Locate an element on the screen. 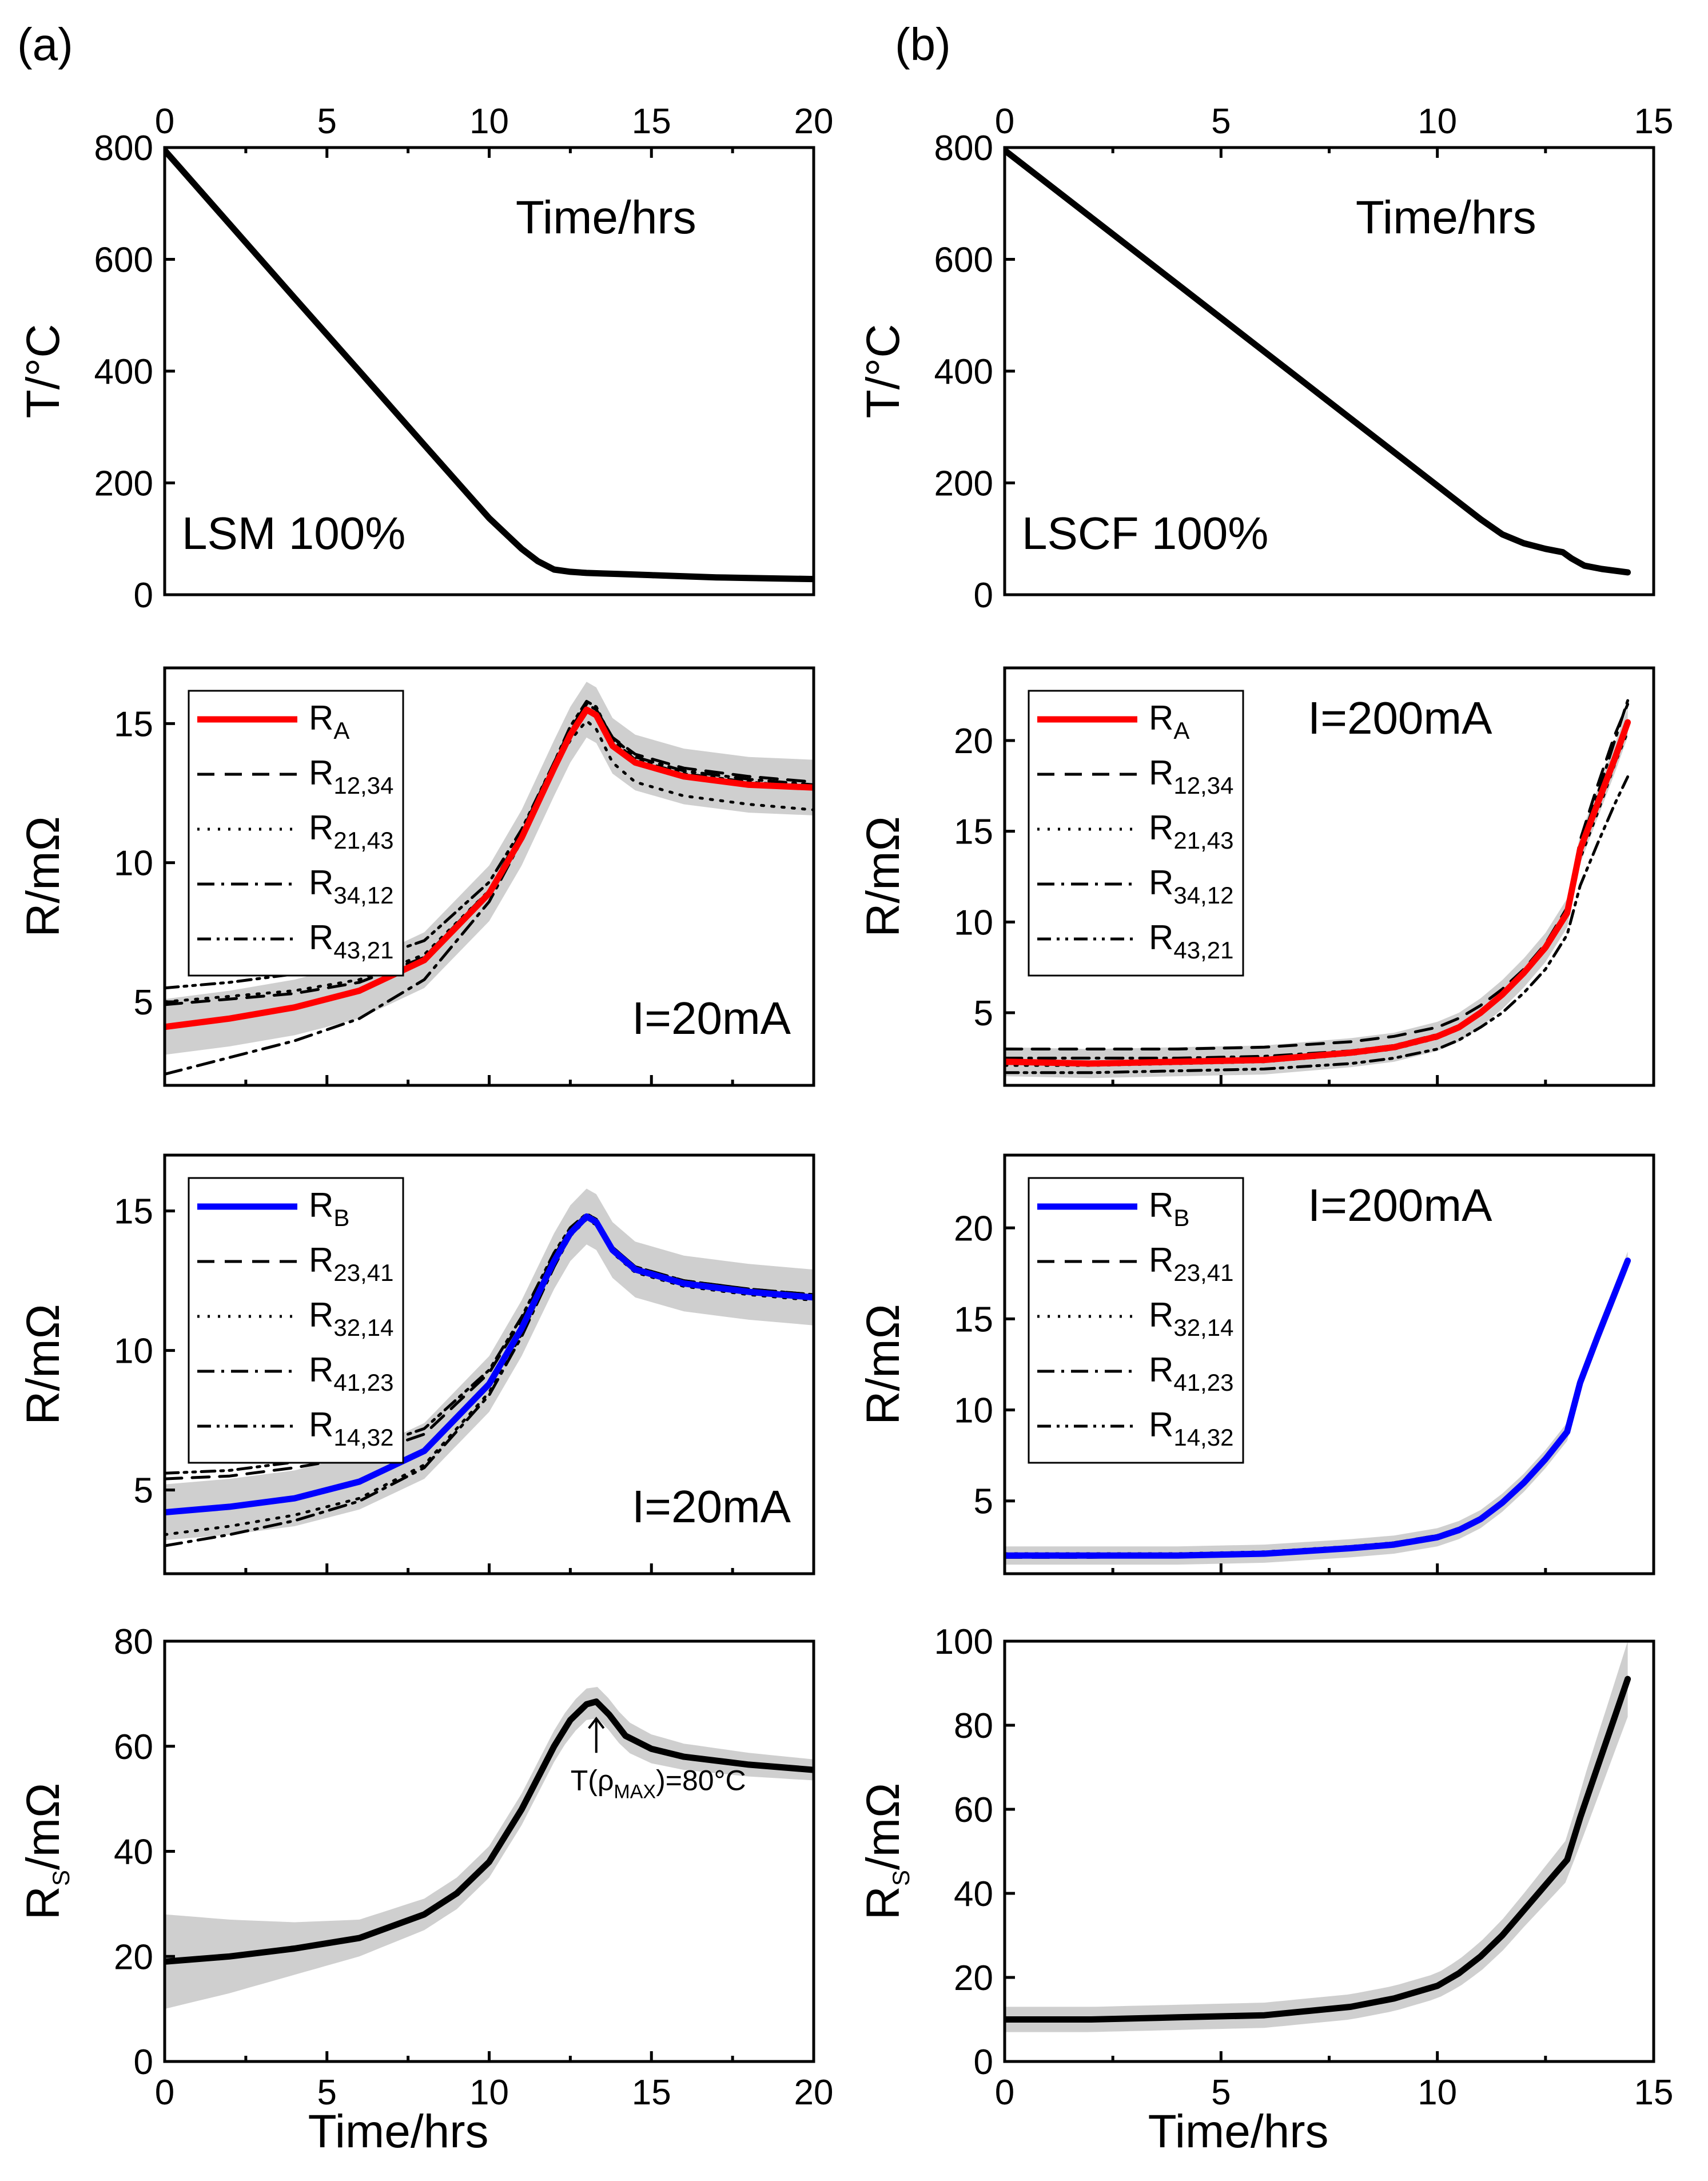 This screenshot has height=2181, width=1708. arrow-head is located at coordinates (596, 1722).